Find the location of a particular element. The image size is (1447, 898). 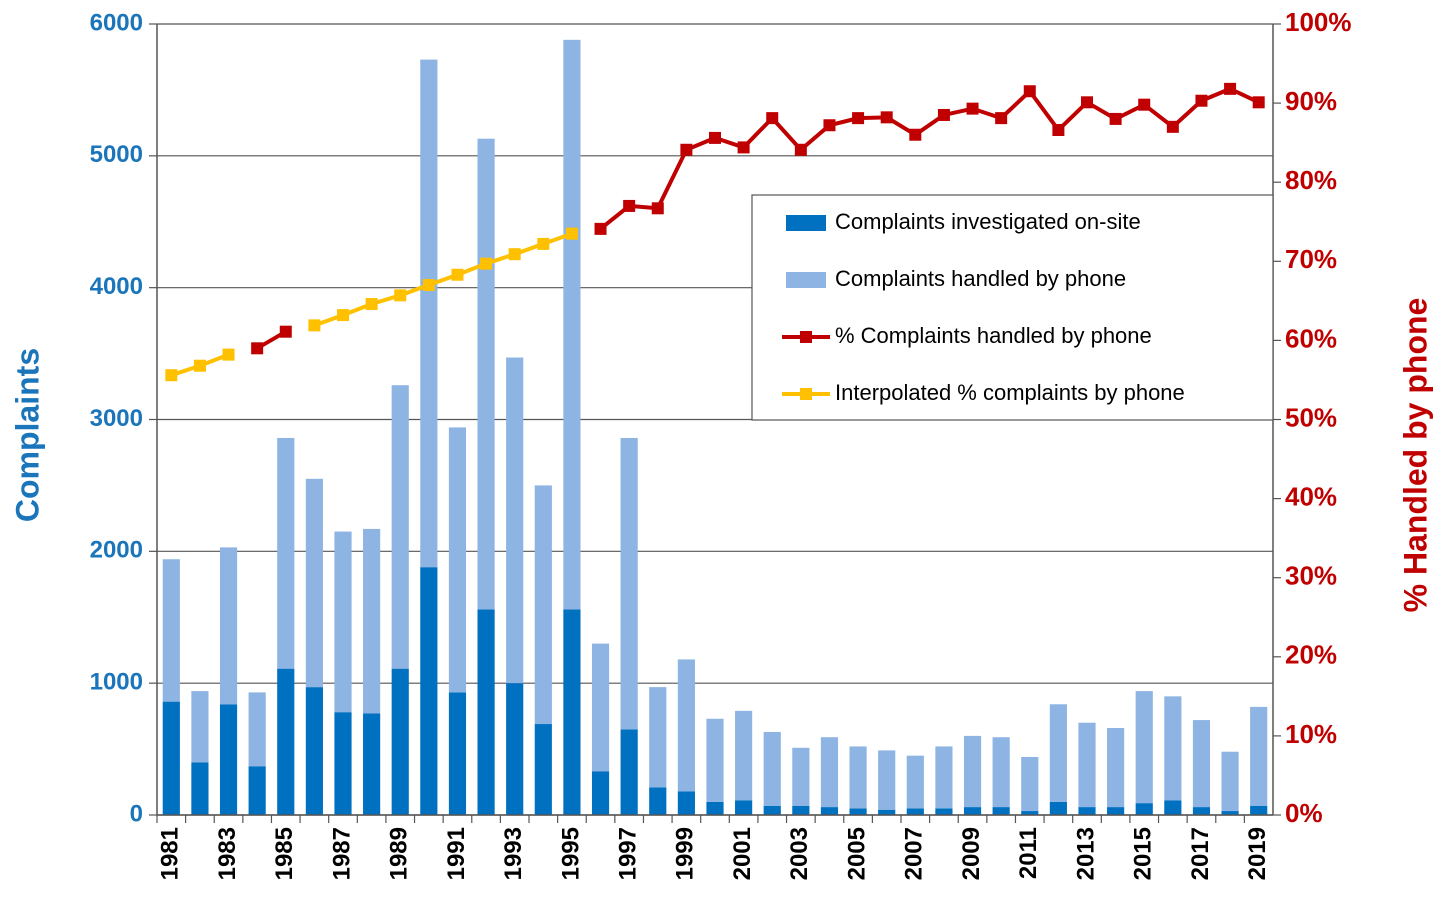

legend-box is located at coordinates (1012, 307).